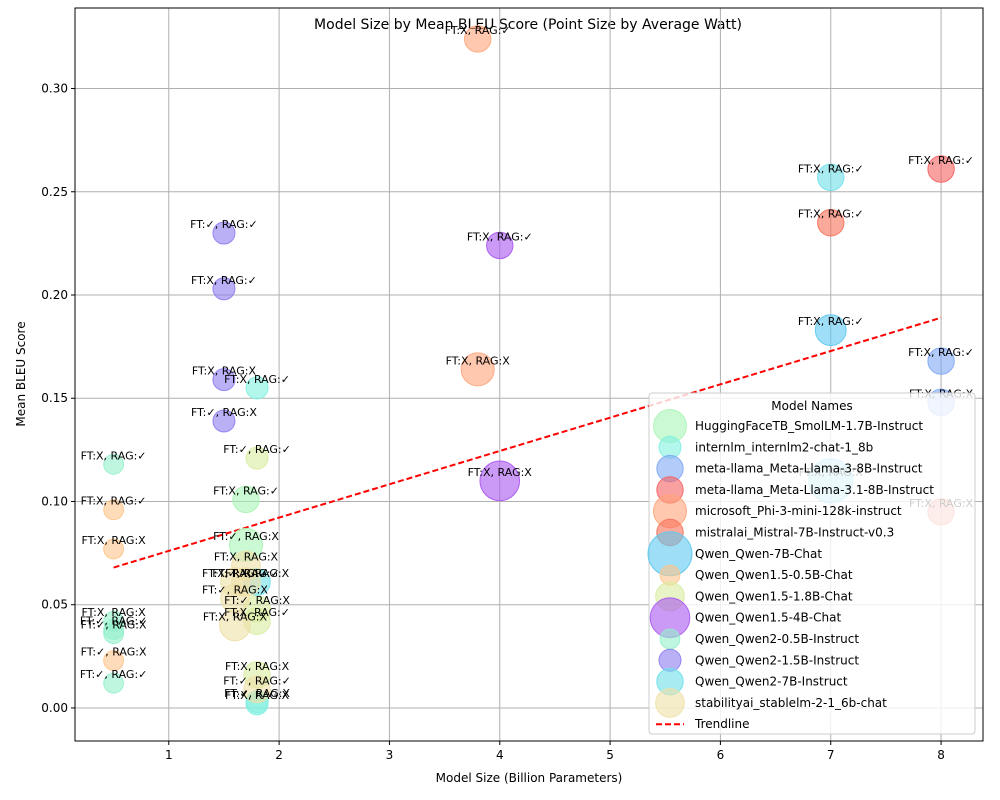 This screenshot has width=1000, height=800. I want to click on legend-entry-label: HuggingFaceTB_SmolLM-1.7B-Instruct, so click(809, 426).